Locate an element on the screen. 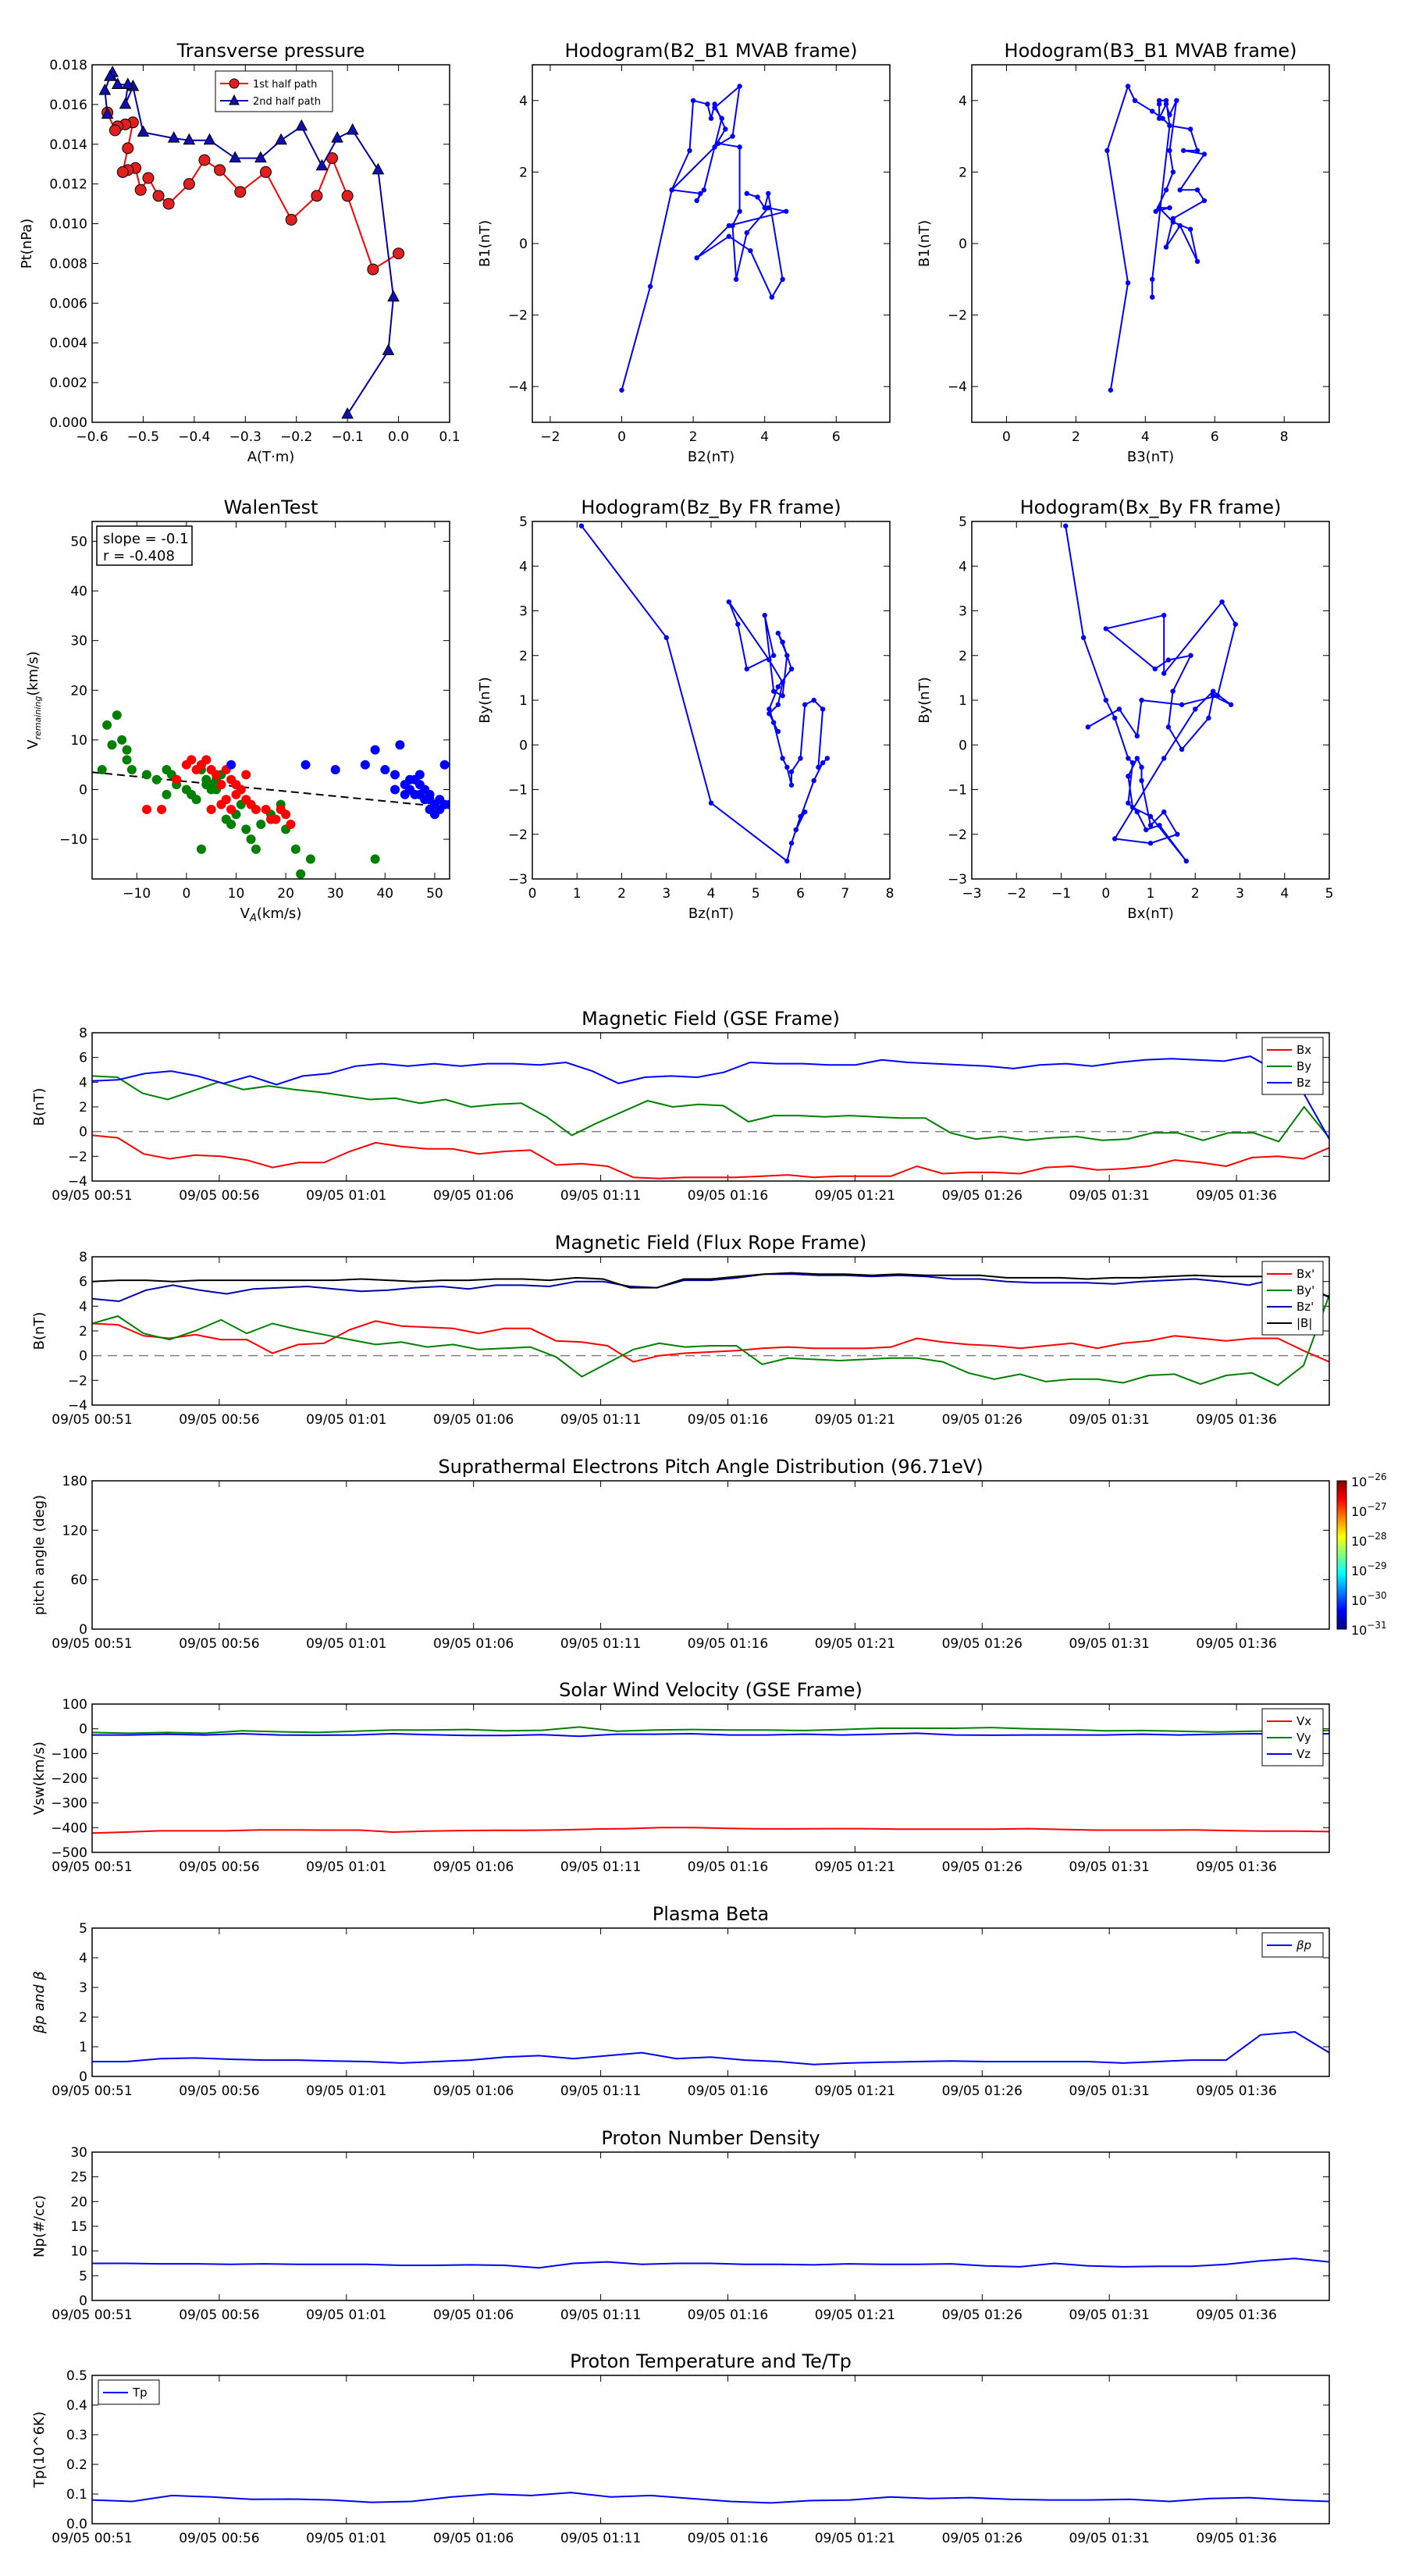 This screenshot has width=1405, height=2576. beta-ytick-label: 3 is located at coordinates (83, 1988).